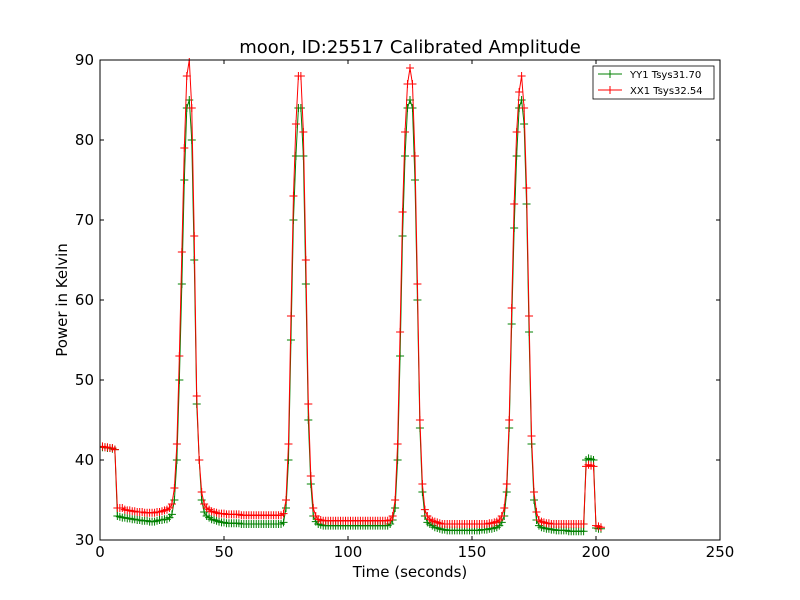 This screenshot has height=600, width=800. What do you see at coordinates (84, 540) in the screenshot?
I see `y-tick-label: 30` at bounding box center [84, 540].